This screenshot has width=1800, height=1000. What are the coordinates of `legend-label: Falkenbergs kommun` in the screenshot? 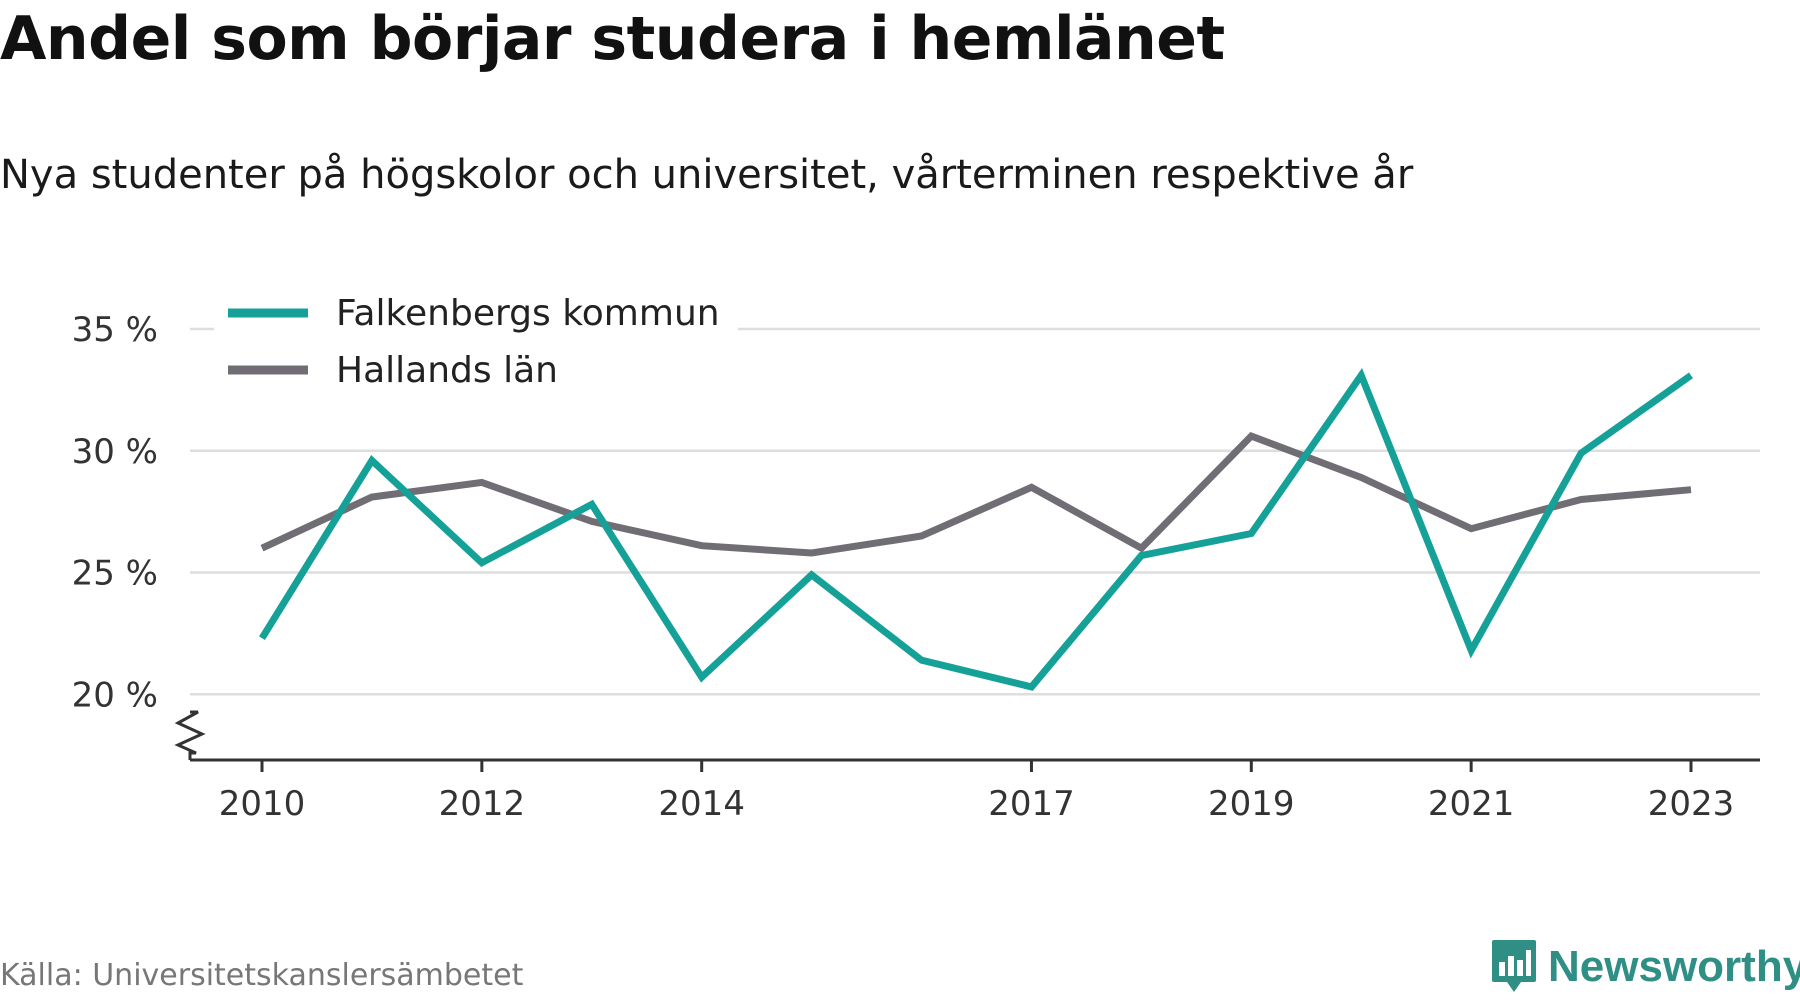 It's located at (528, 313).